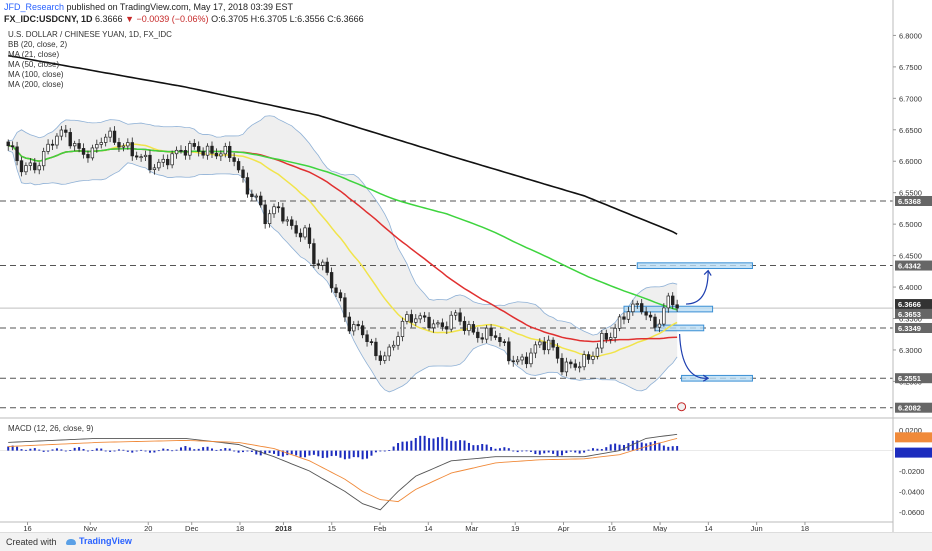 The image size is (932, 551). Describe the element at coordinates (913, 304) in the screenshot. I see `price-tag-box` at that location.